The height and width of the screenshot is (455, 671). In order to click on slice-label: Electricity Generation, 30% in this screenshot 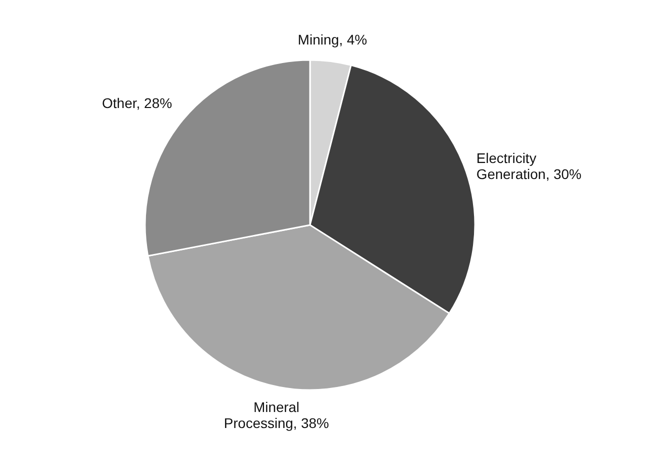, I will do `click(529, 166)`.